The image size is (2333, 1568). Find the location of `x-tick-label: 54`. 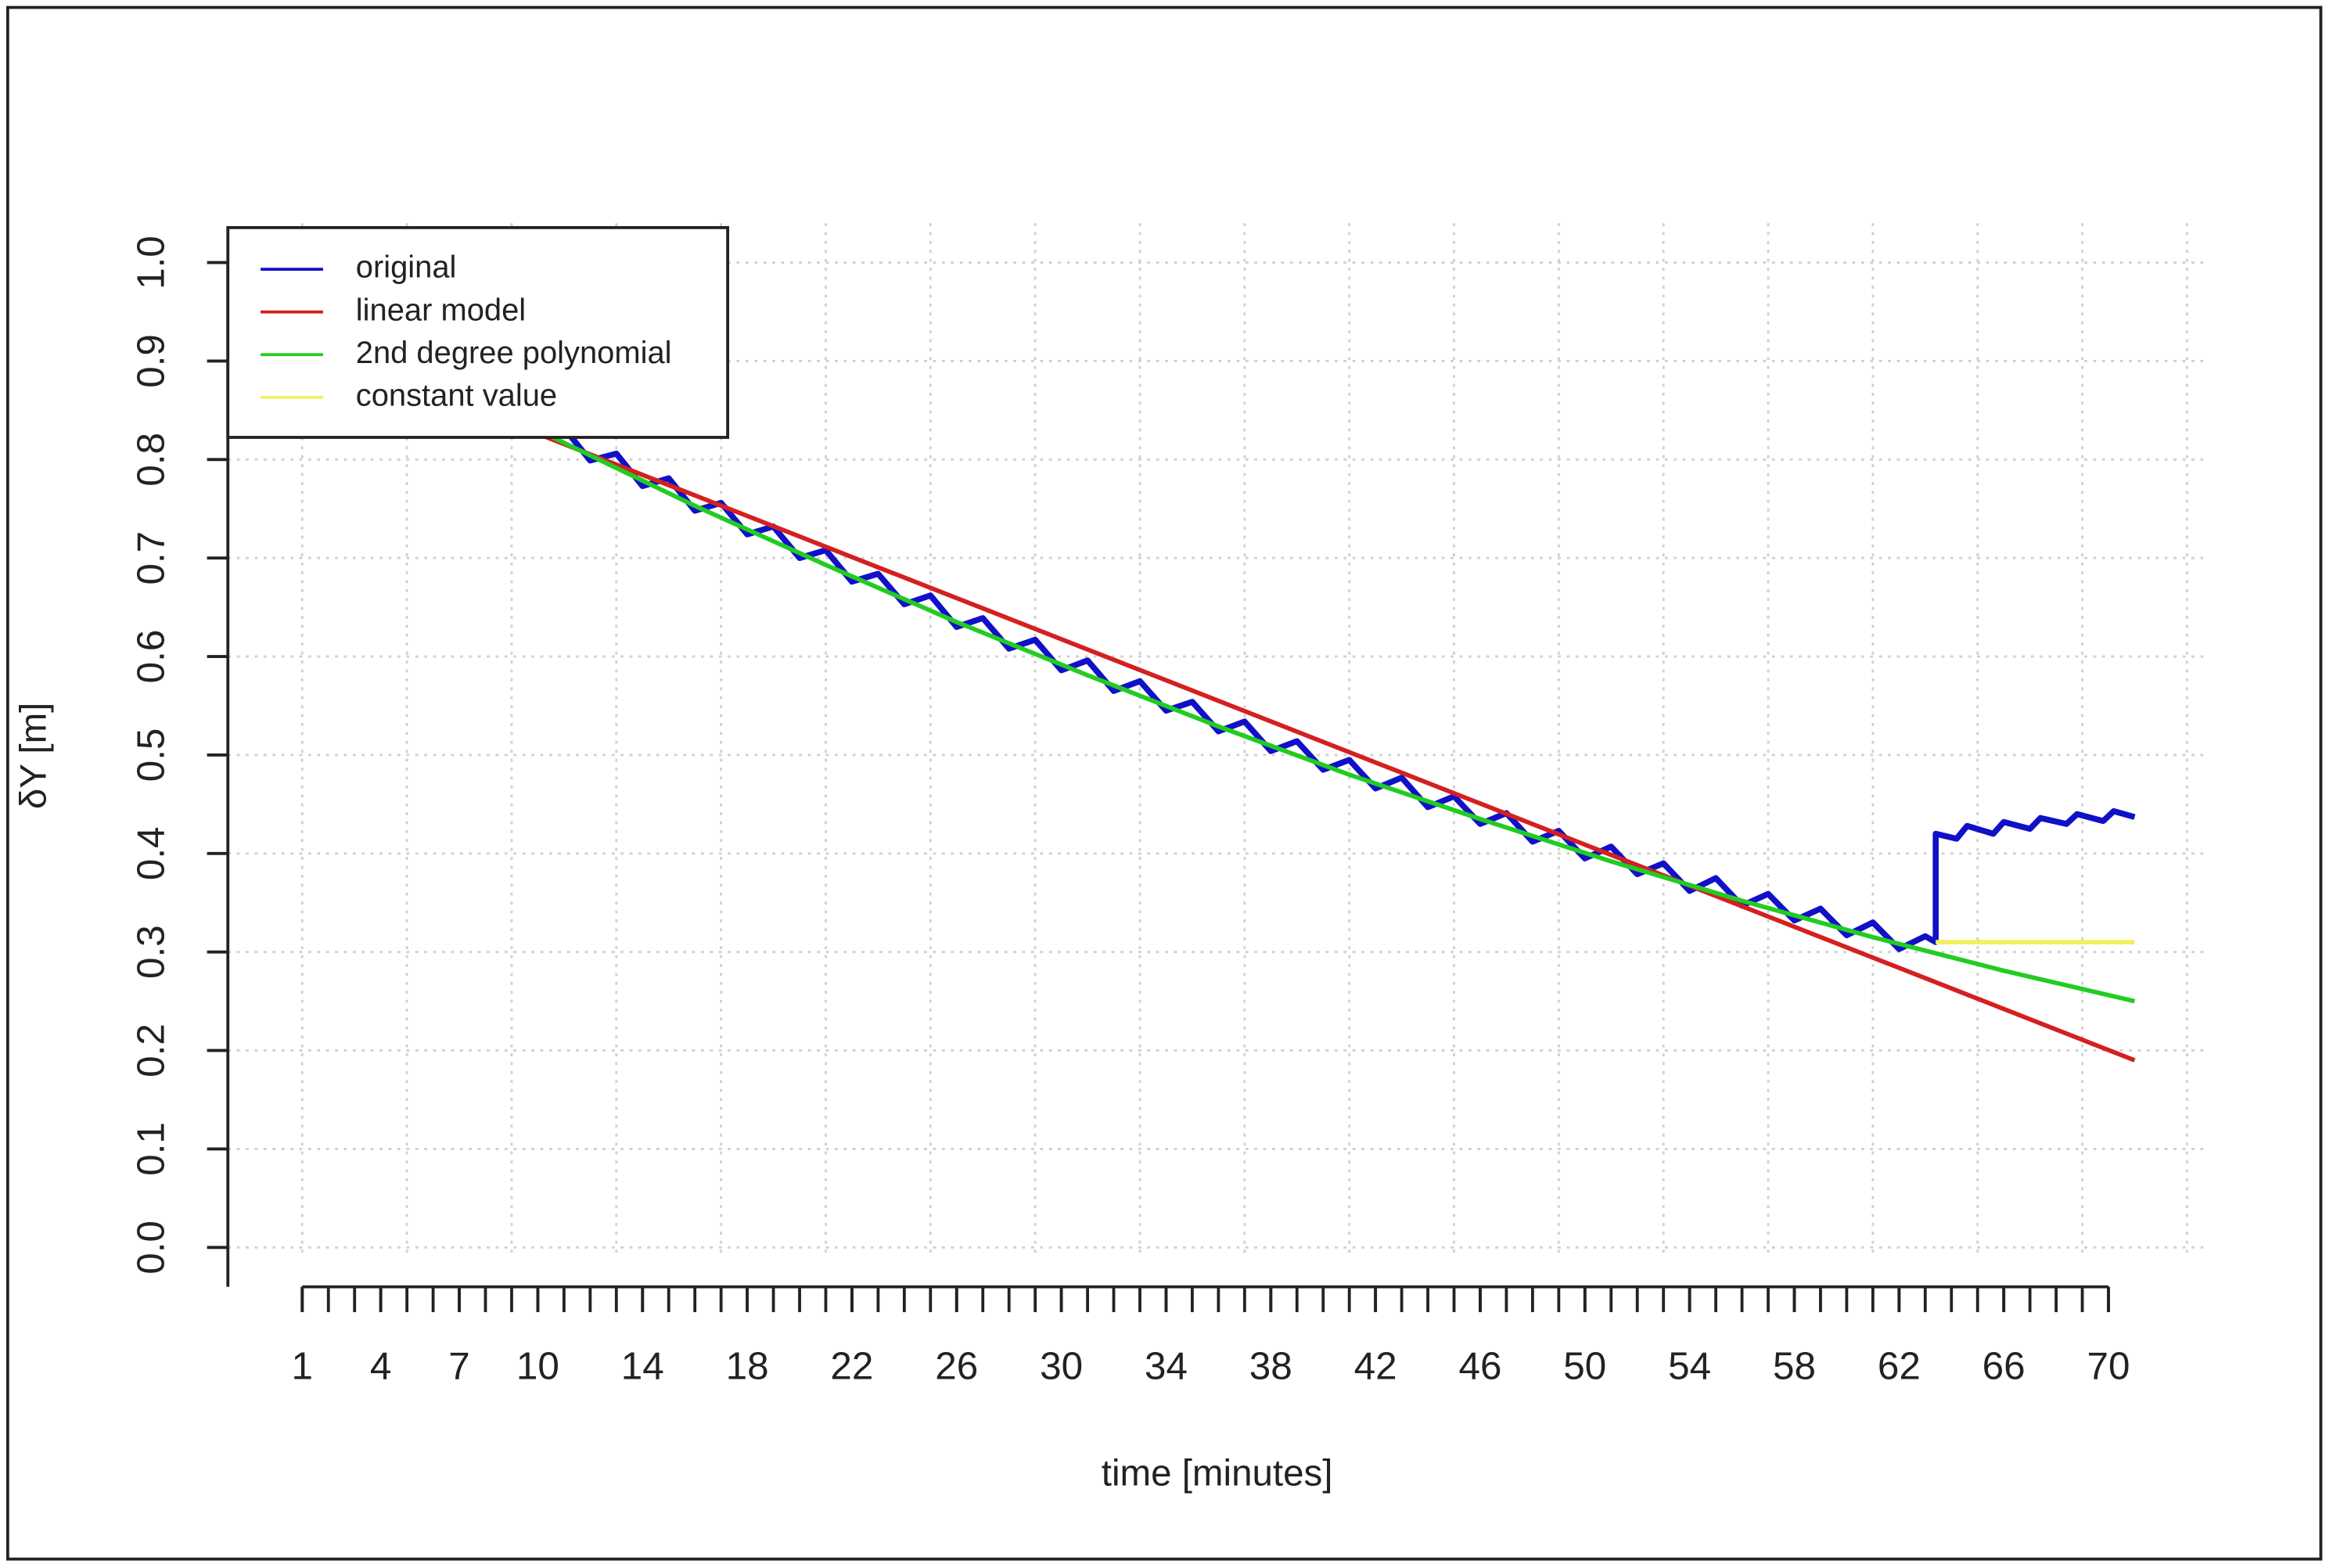

x-tick-label: 54 is located at coordinates (1689, 1365).